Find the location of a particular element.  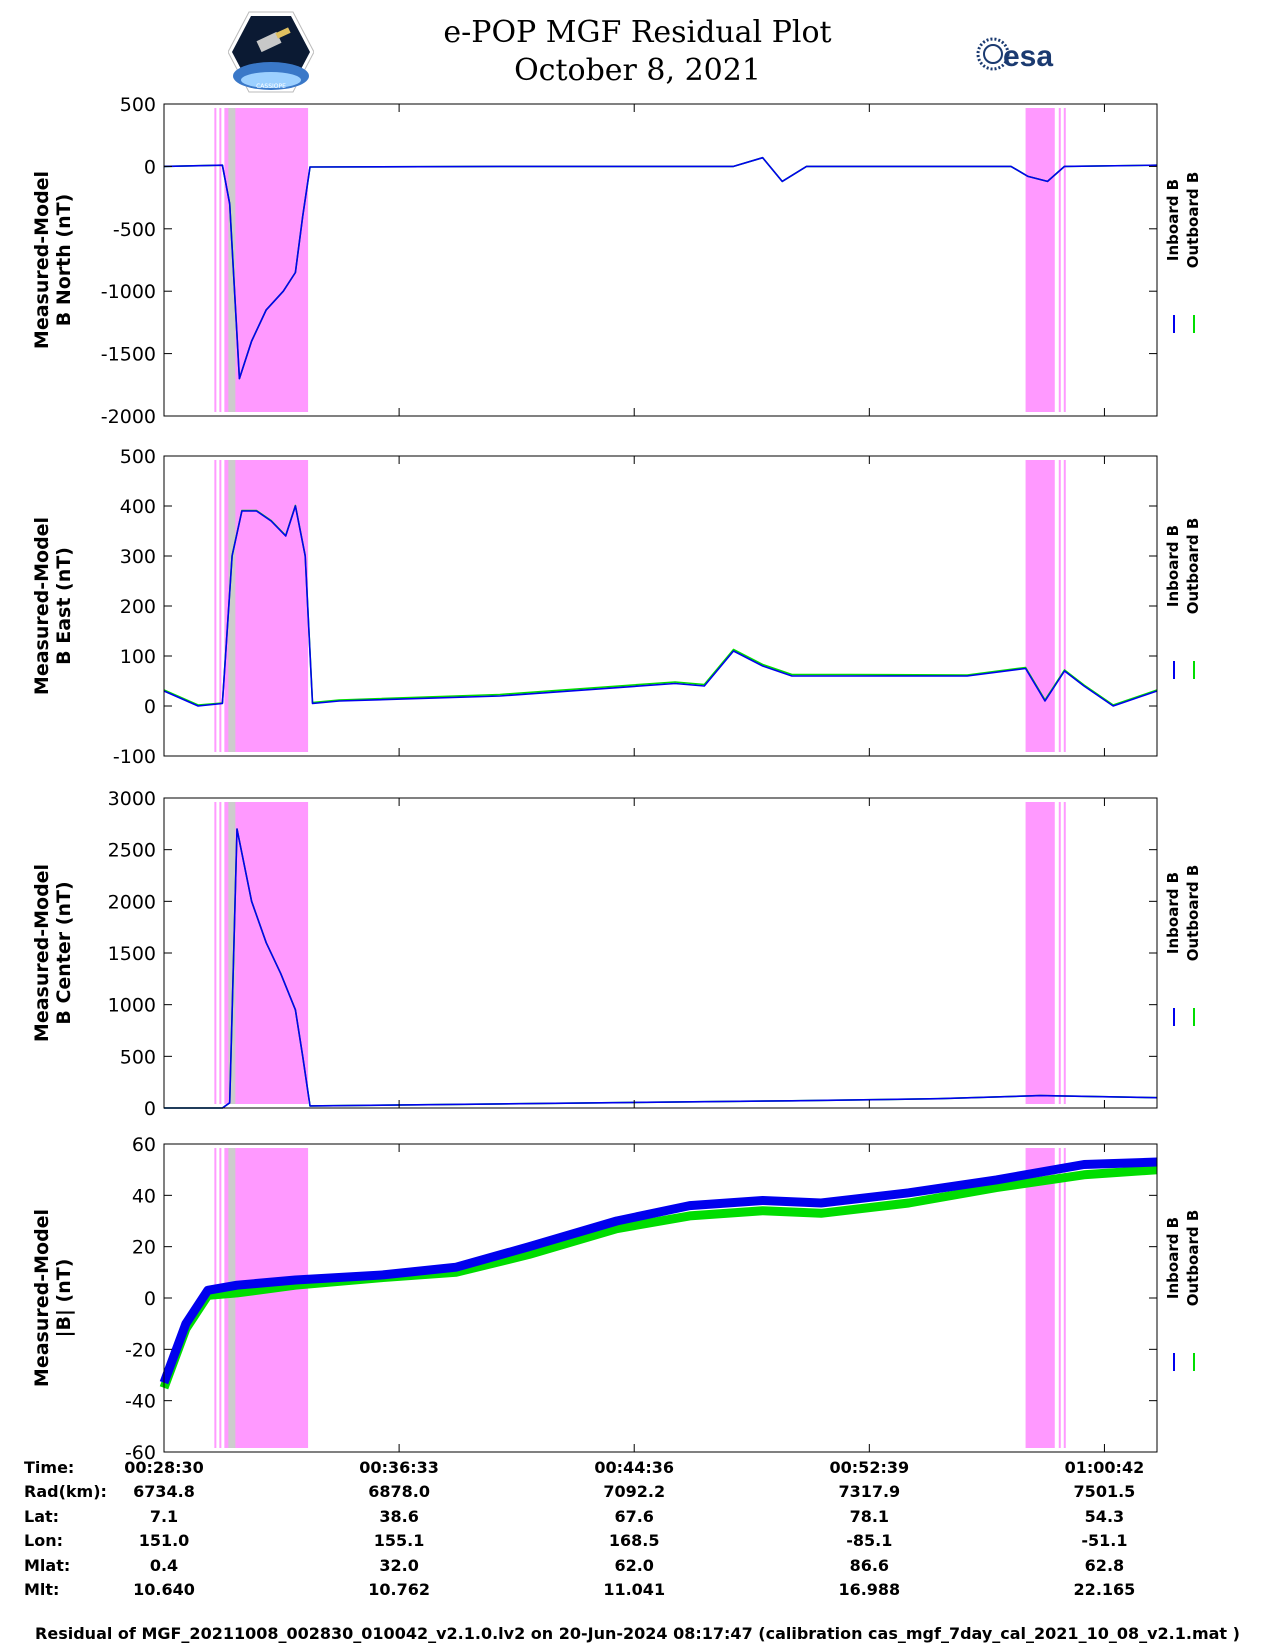

y-tick-label: 60 is located at coordinates (144, 1145).